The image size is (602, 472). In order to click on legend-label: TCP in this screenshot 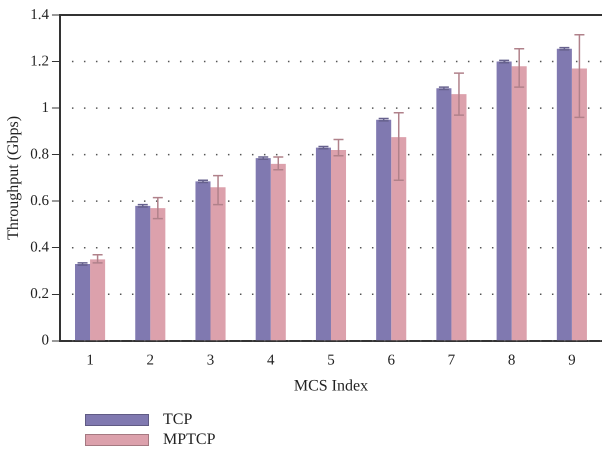, I will do `click(177, 420)`.